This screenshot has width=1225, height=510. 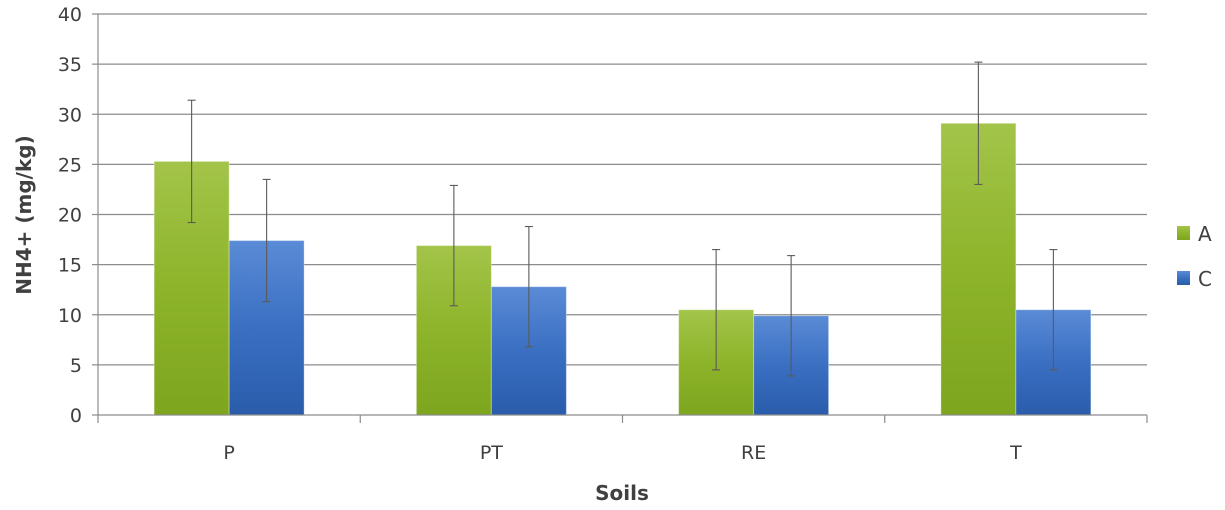 What do you see at coordinates (1183, 278) in the screenshot?
I see `legend-swatch-C` at bounding box center [1183, 278].